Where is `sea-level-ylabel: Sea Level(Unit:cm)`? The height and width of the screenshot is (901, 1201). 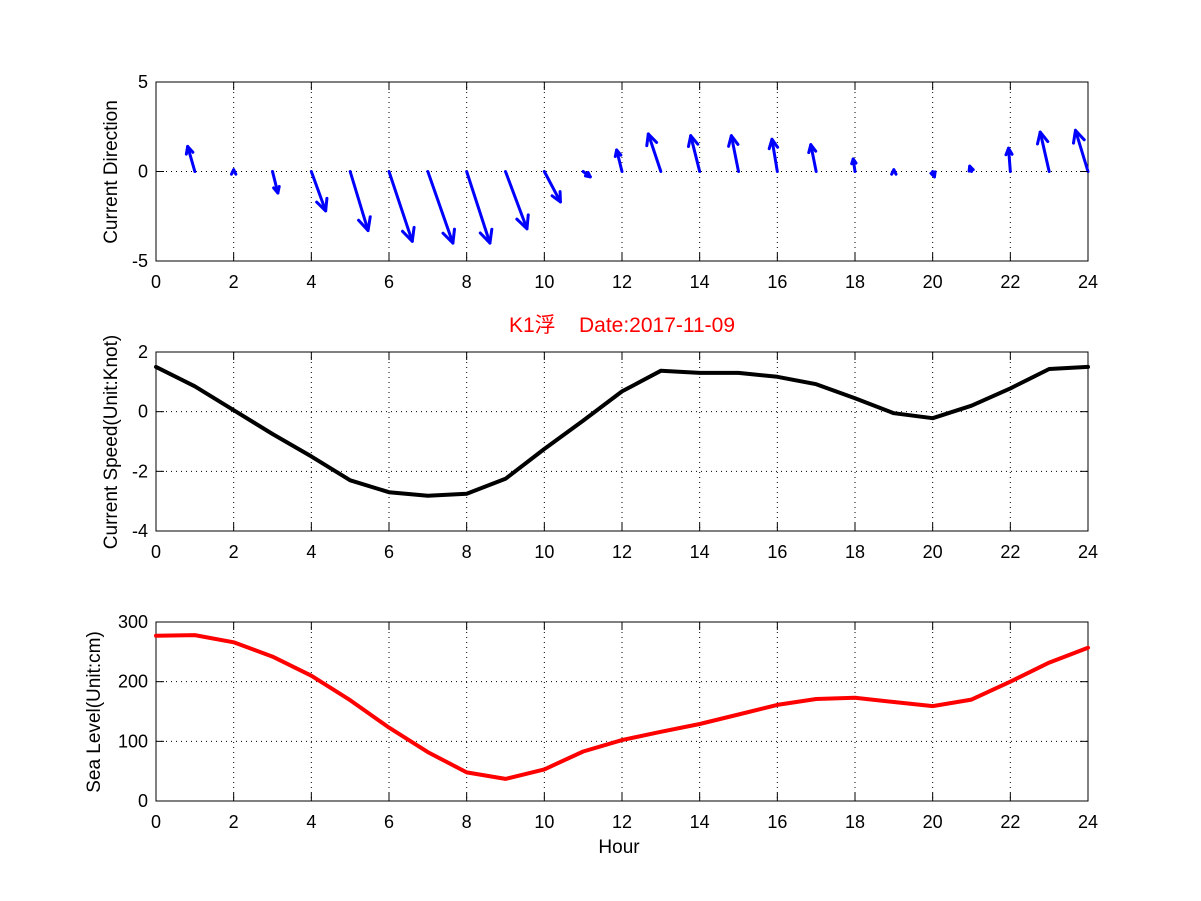
sea-level-ylabel: Sea Level(Unit:cm) is located at coordinates (94, 712).